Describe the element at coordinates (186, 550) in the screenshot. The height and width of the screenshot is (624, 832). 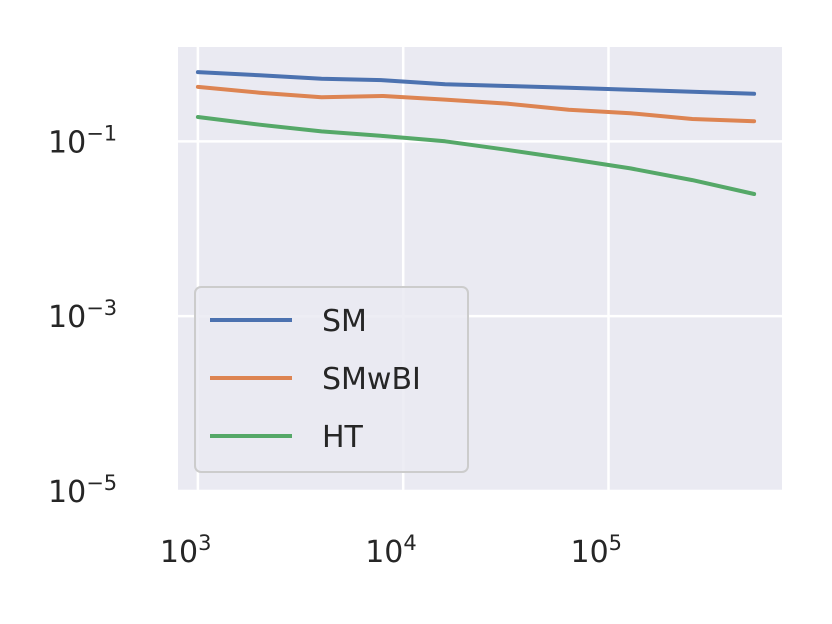
I see `x-tick-label: 103` at that location.